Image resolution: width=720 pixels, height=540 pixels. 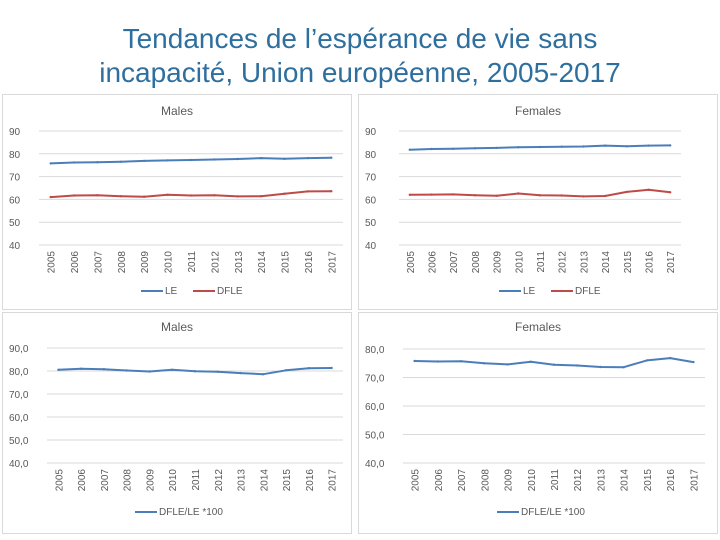 What do you see at coordinates (19, 395) in the screenshot?
I see `y-tick-label: 70,0` at bounding box center [19, 395].